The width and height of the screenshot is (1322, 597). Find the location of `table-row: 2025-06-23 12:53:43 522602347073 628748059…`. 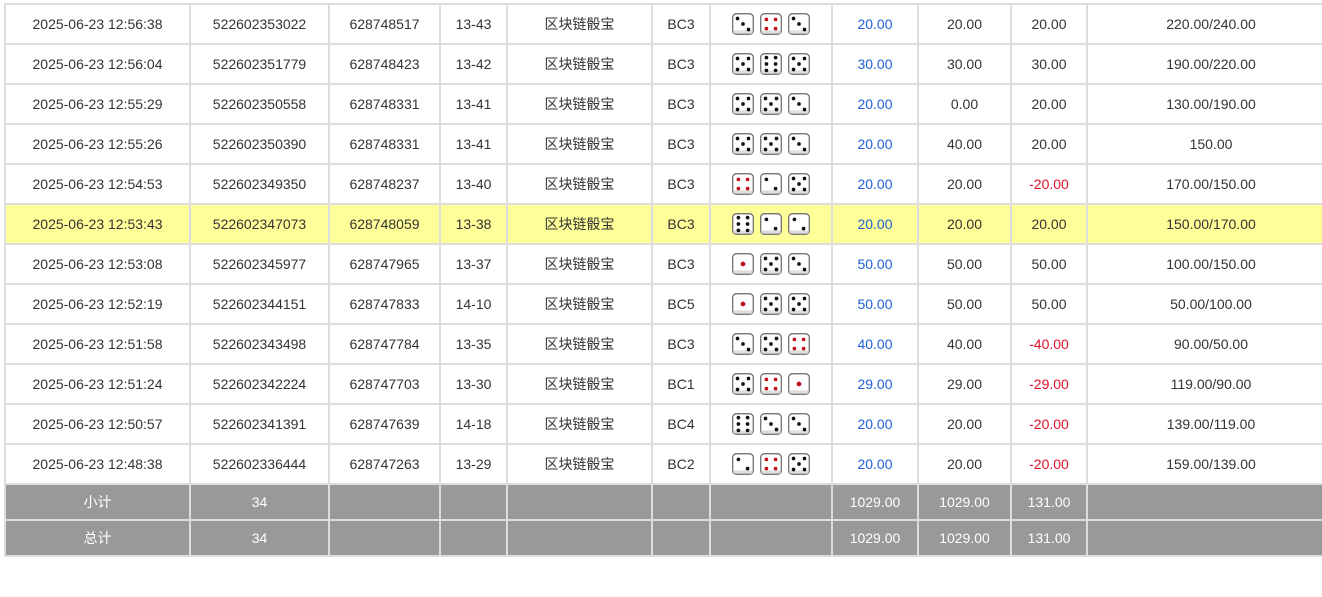

table-row: 2025-06-23 12:53:43 522602347073 628748059… is located at coordinates (663, 224).